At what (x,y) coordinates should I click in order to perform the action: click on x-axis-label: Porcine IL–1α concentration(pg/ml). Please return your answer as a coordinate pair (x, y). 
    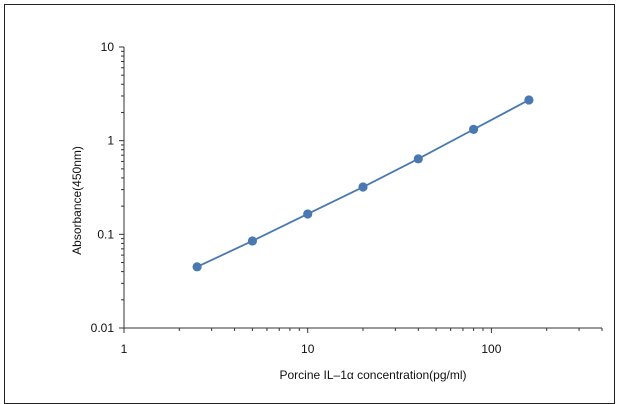
    Looking at the image, I should click on (372, 375).